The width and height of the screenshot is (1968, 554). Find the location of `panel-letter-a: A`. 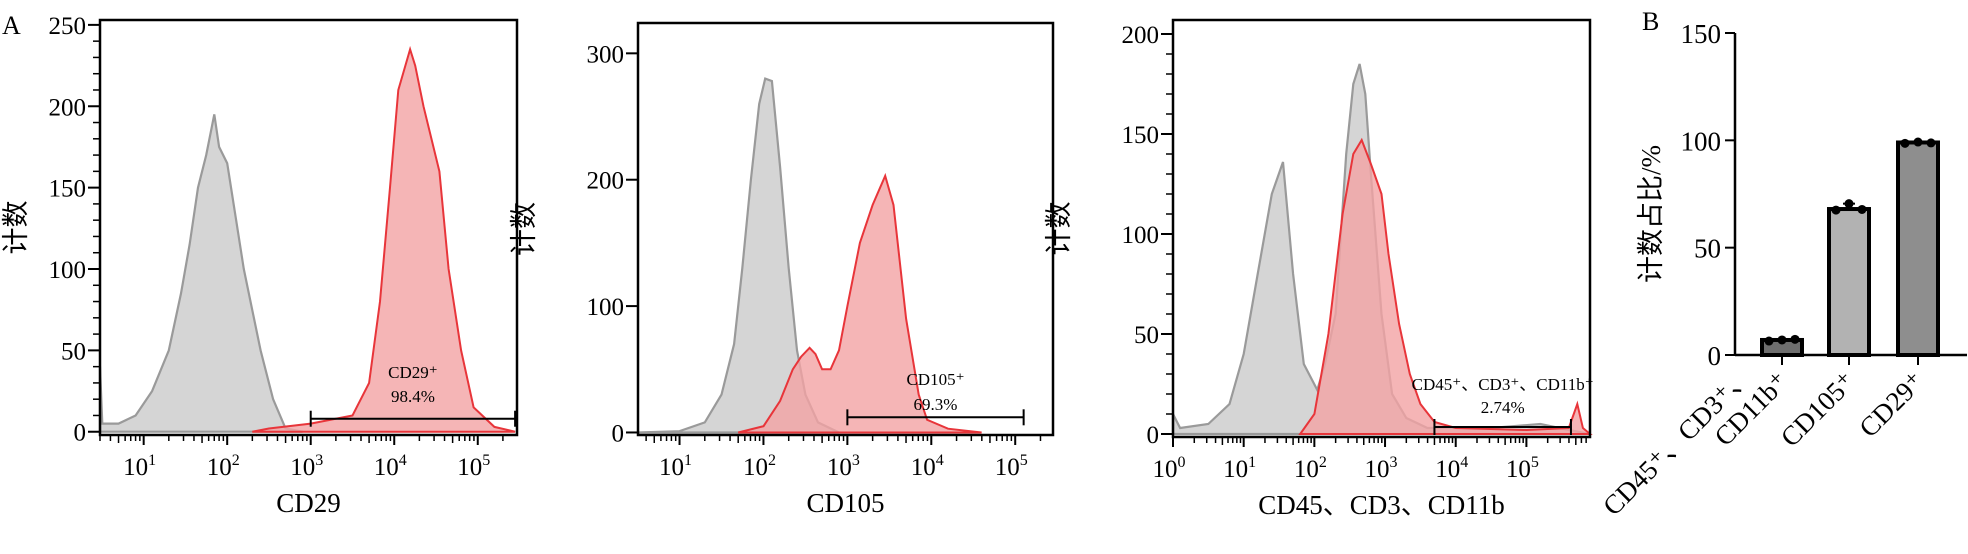

panel-letter-a: A is located at coordinates (11, 25).